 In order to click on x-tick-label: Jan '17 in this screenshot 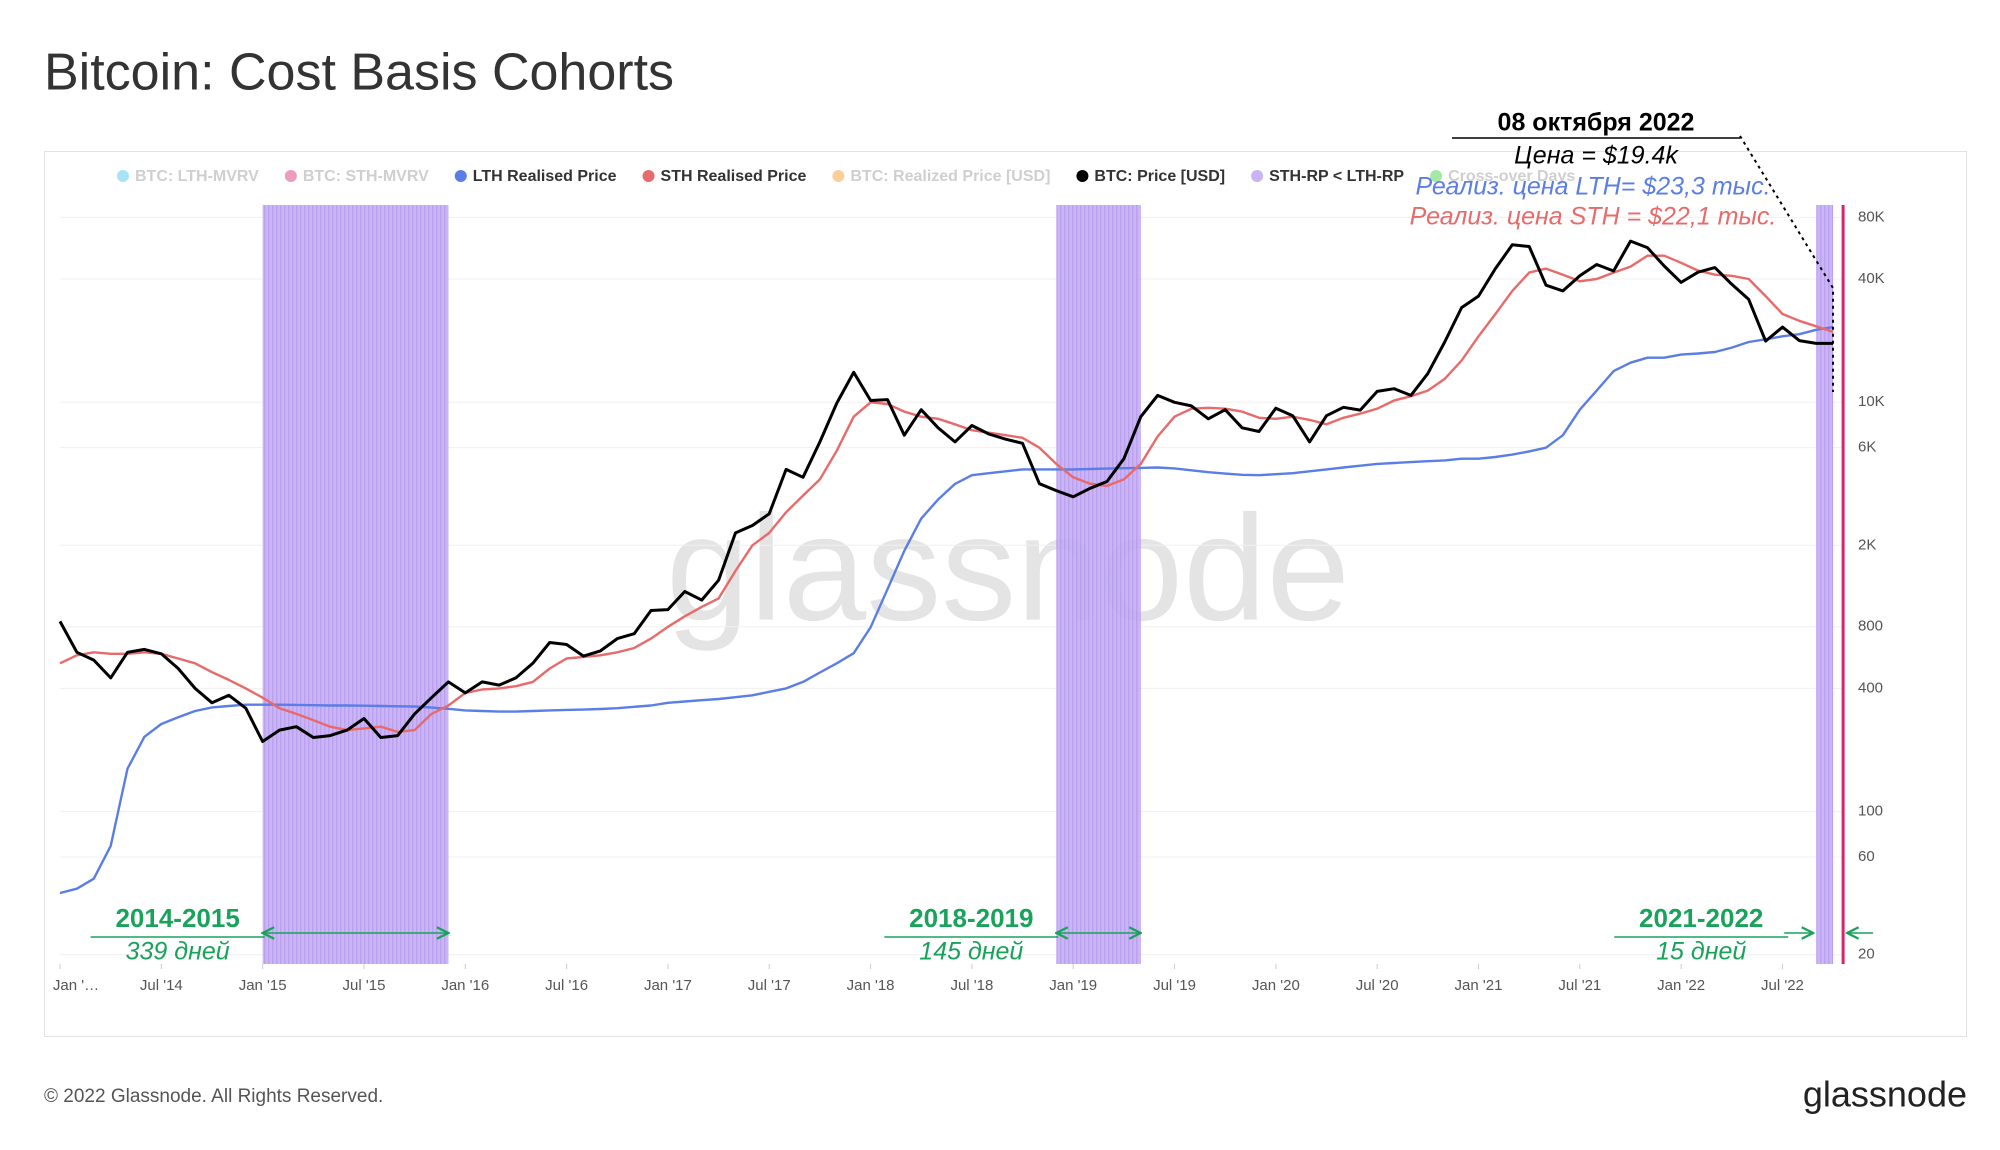, I will do `click(668, 985)`.